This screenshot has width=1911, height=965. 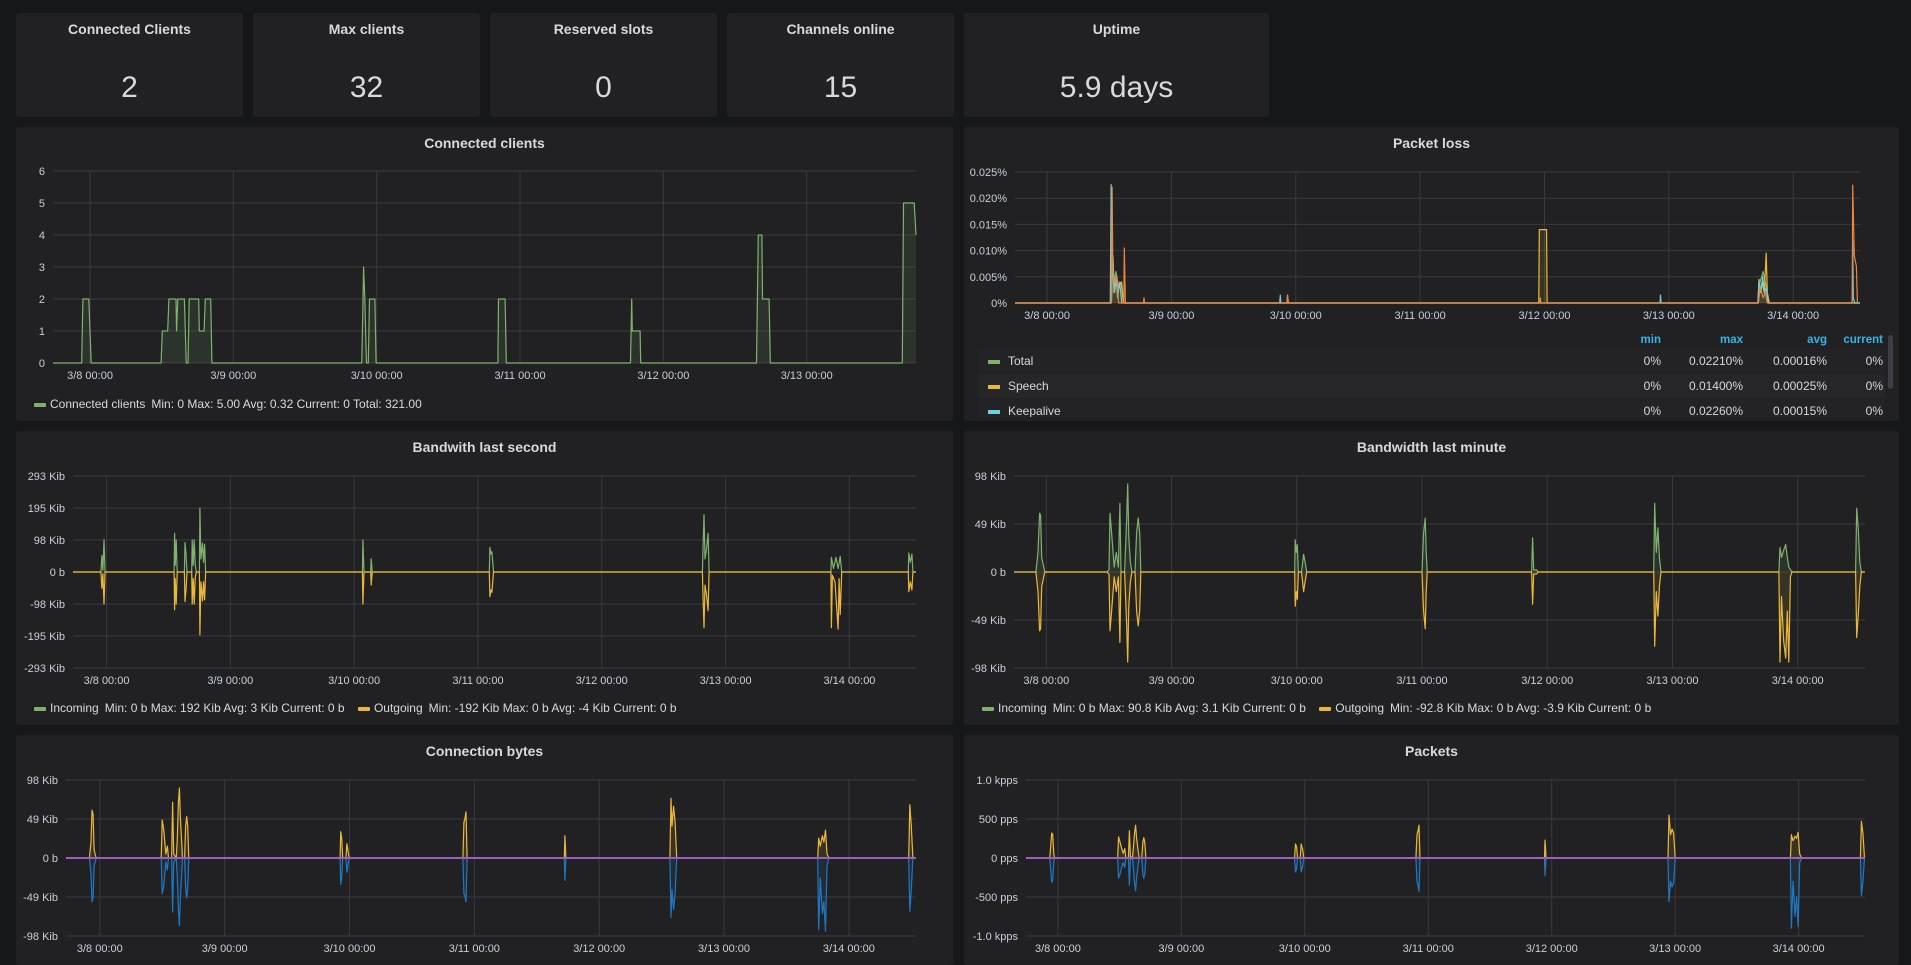 I want to click on stat-panel-uptime: Uptime 5.9 days, so click(x=1116, y=65).